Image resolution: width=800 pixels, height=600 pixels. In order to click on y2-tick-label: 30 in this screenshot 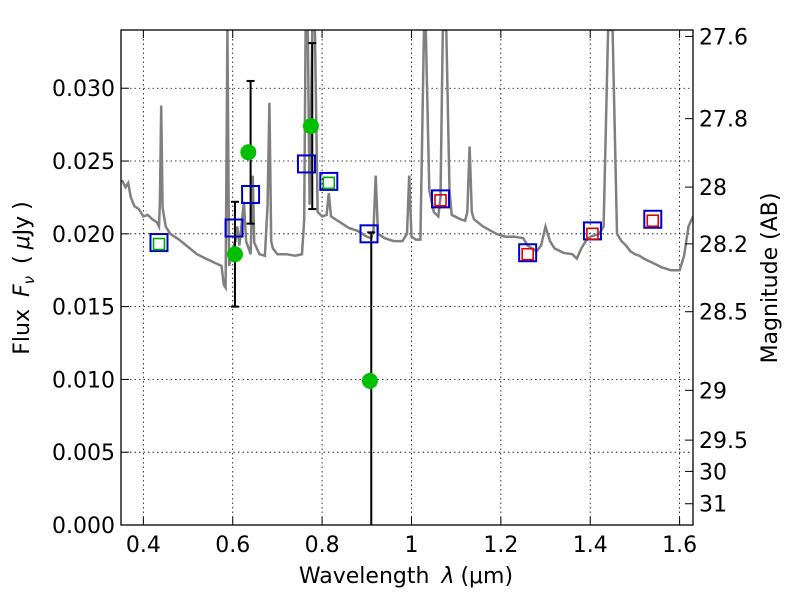, I will do `click(713, 472)`.